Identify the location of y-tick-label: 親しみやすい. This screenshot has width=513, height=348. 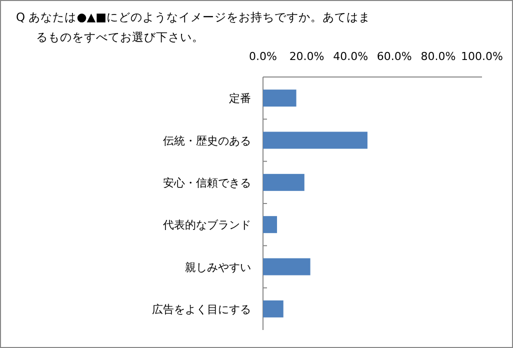
(218, 267).